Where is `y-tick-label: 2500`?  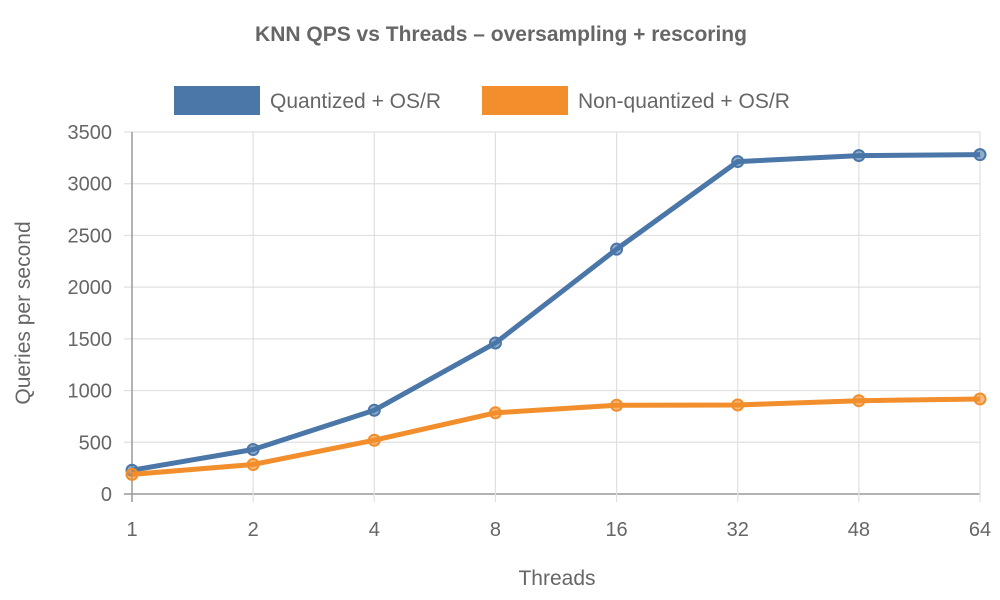 y-tick-label: 2500 is located at coordinates (90, 236).